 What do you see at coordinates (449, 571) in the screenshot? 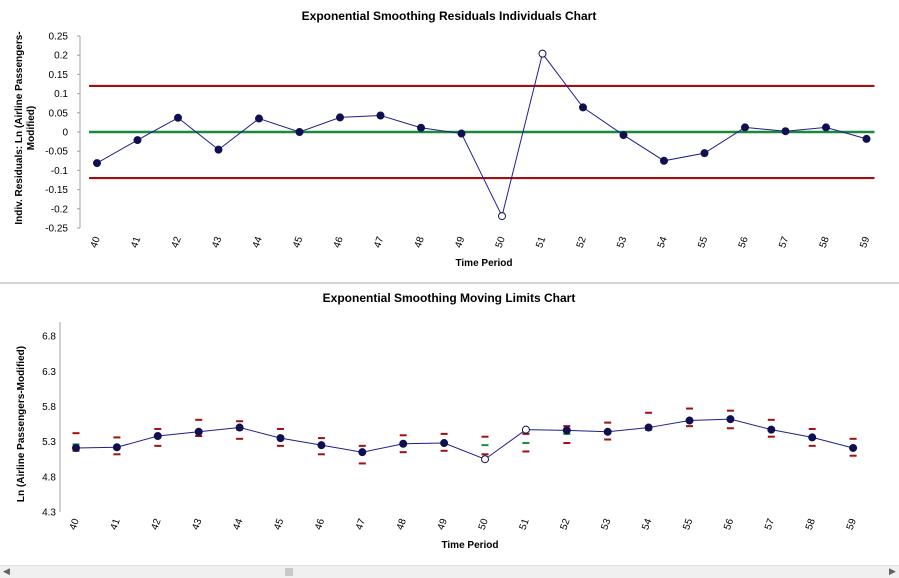
I see `horizontal-scrollbar: ◀ ▶` at bounding box center [449, 571].